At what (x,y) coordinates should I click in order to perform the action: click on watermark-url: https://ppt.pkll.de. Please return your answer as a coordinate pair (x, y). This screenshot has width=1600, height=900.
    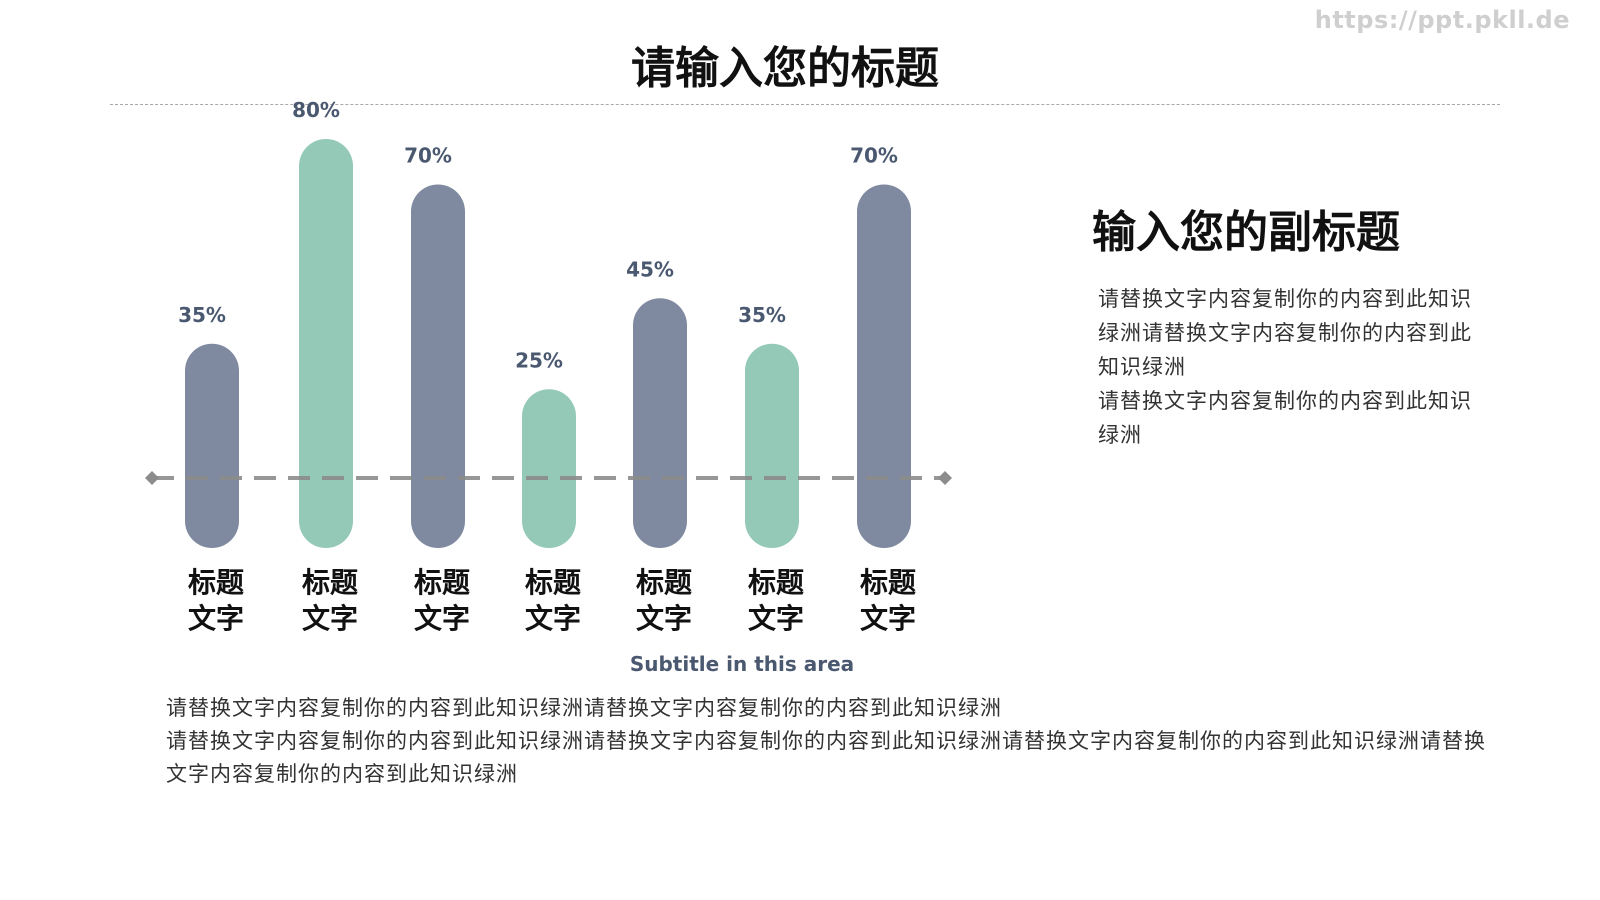
    Looking at the image, I should click on (1442, 20).